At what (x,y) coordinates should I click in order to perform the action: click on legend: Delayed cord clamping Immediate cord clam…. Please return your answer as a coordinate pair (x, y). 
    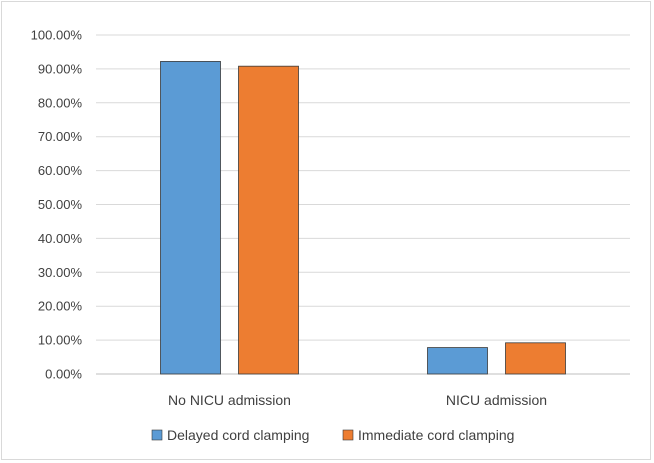
    Looking at the image, I should click on (332, 435).